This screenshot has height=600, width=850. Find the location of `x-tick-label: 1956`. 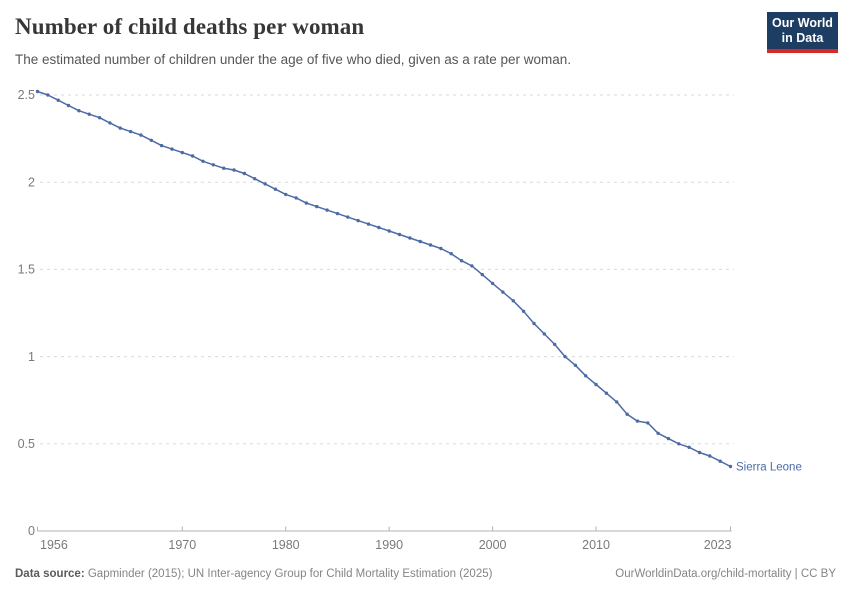

x-tick-label: 1956 is located at coordinates (54, 545).